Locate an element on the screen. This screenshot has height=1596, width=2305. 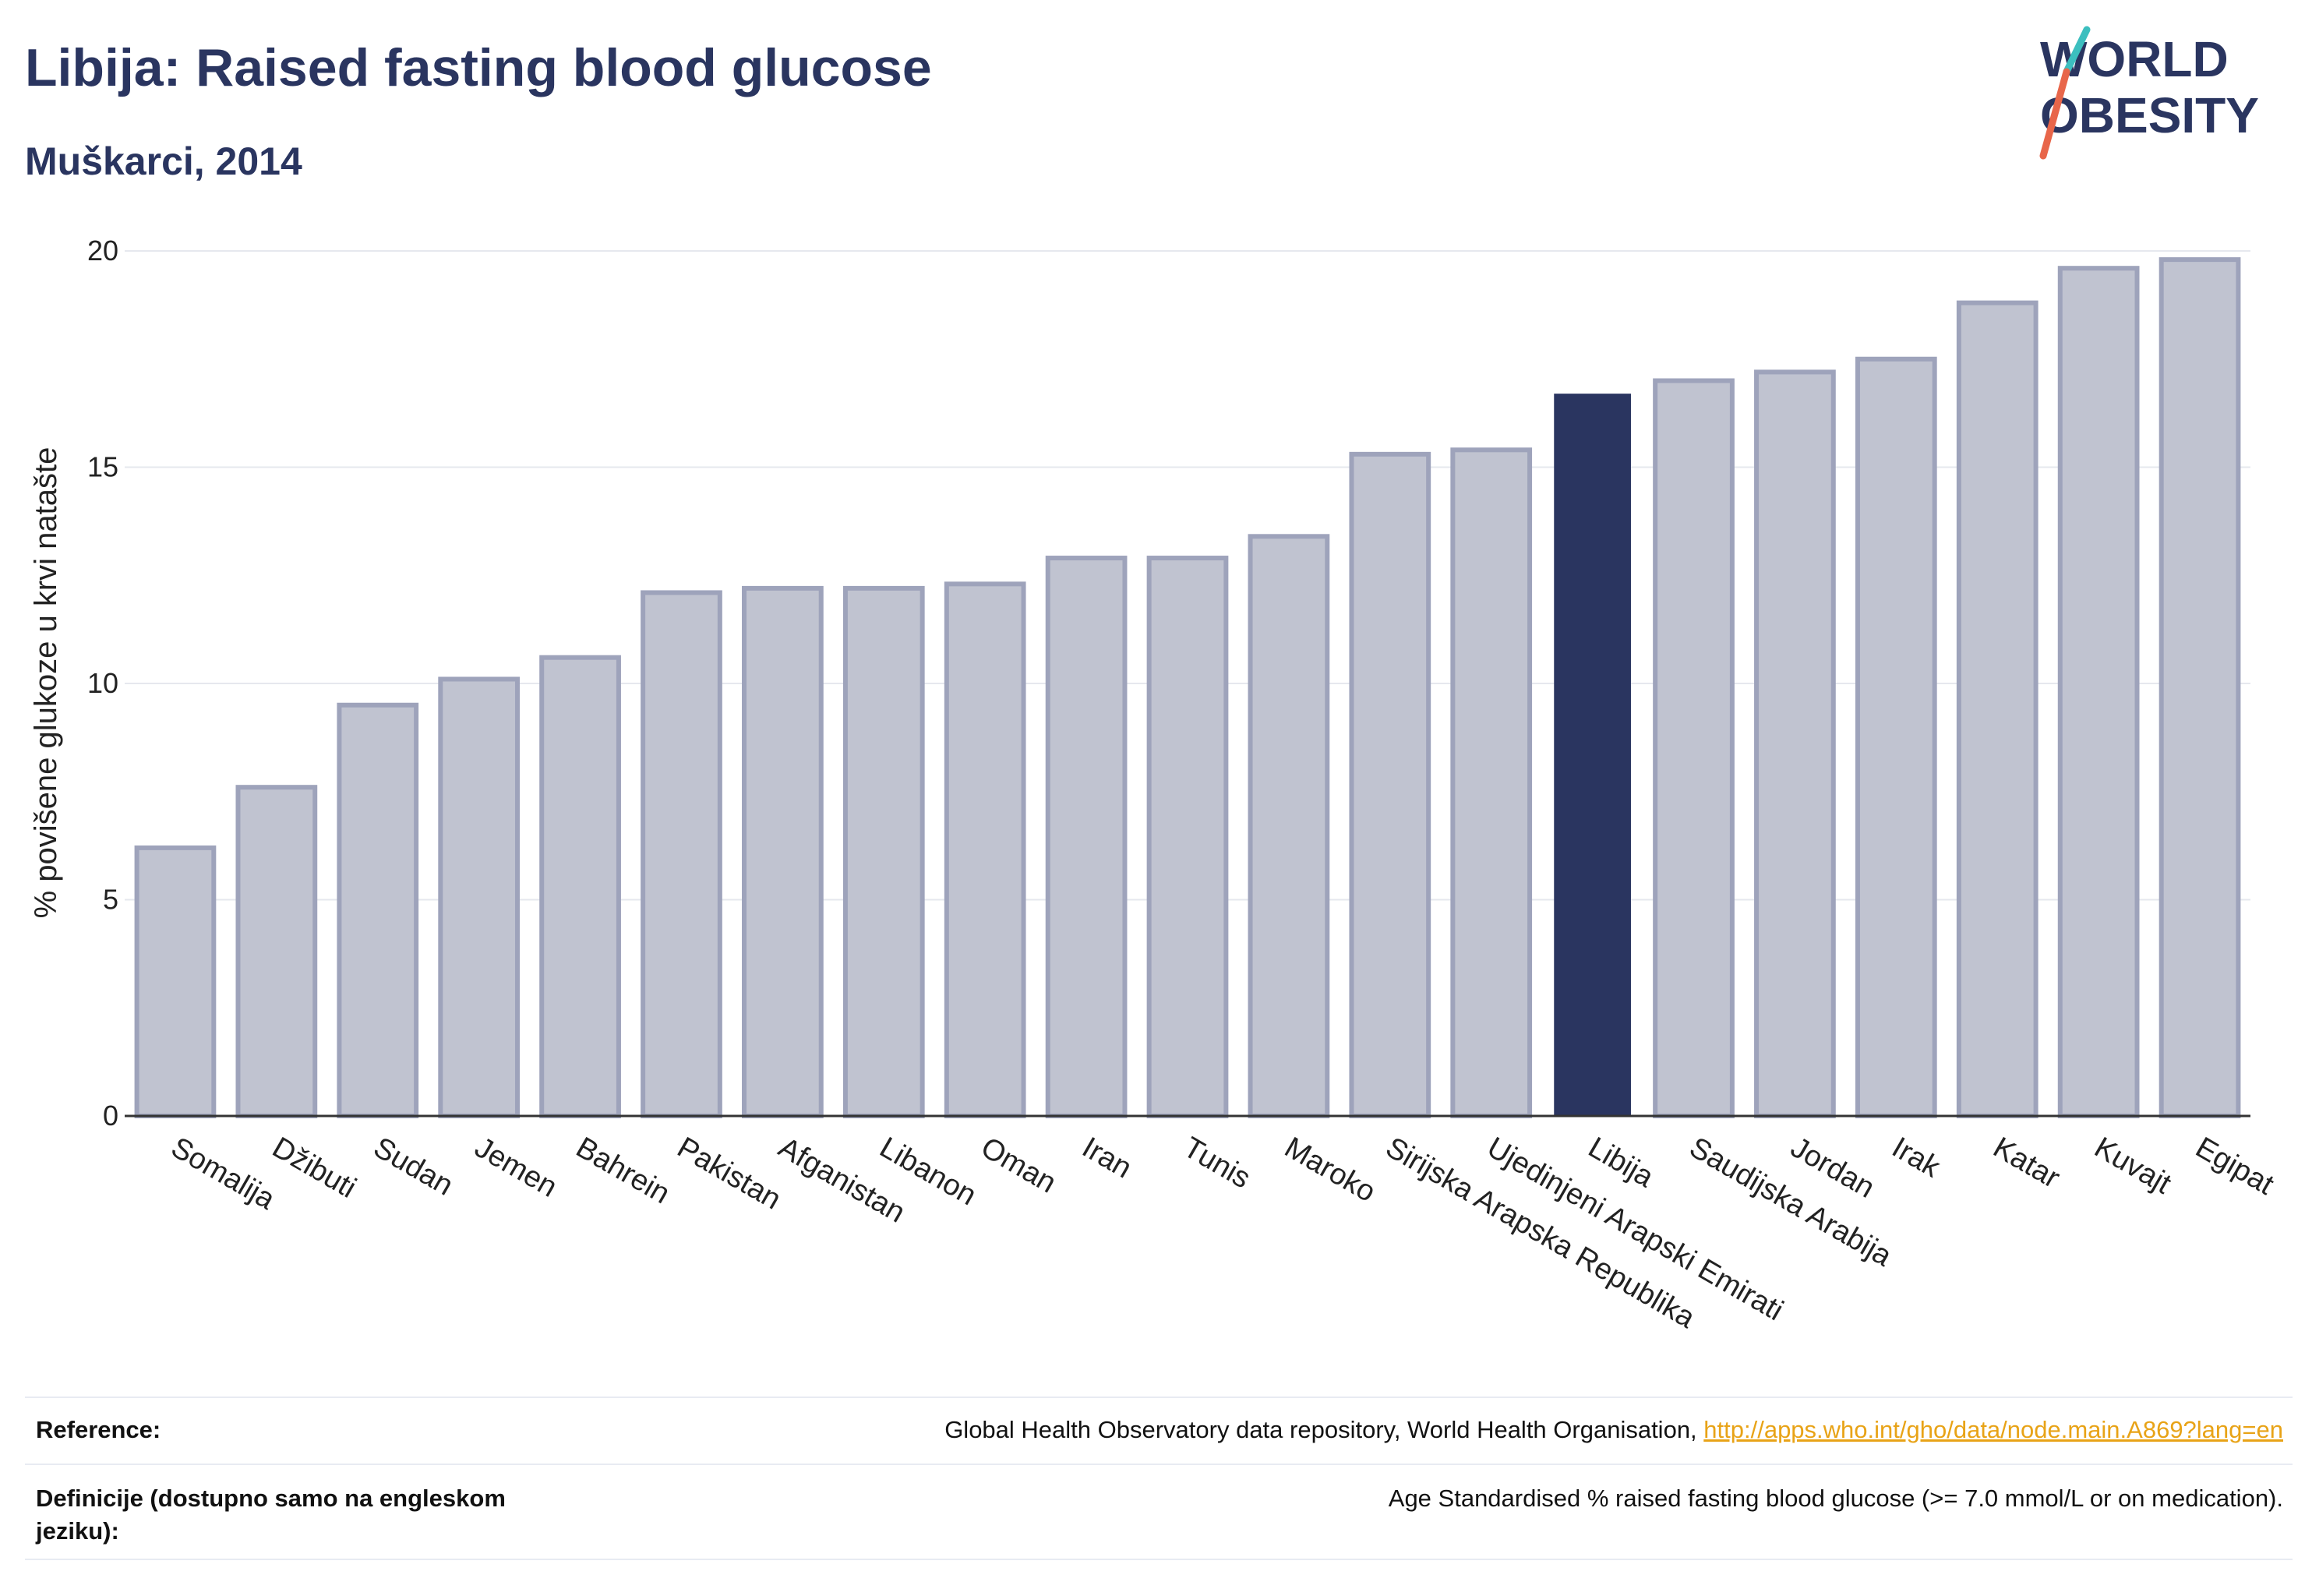
chart-subtitle: Muškarci, 2014 is located at coordinates (163, 161).